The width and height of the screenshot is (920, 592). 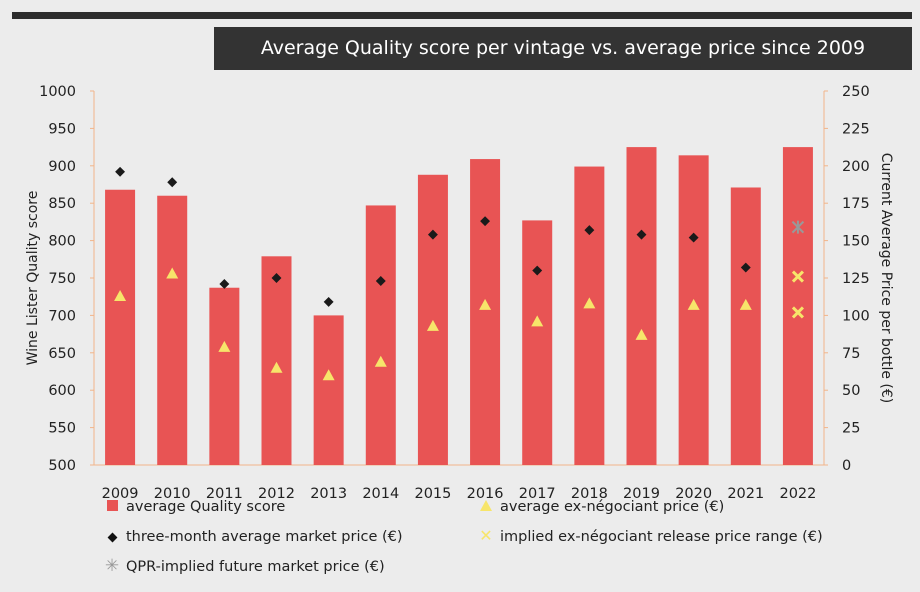 I want to click on y-tick-label-left: 600, so click(x=62, y=391).